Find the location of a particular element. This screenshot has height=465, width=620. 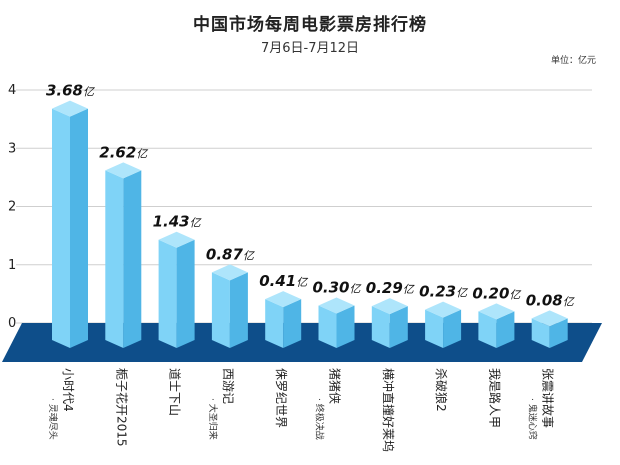

data-label: 0.87亿 is located at coordinates (231, 254).